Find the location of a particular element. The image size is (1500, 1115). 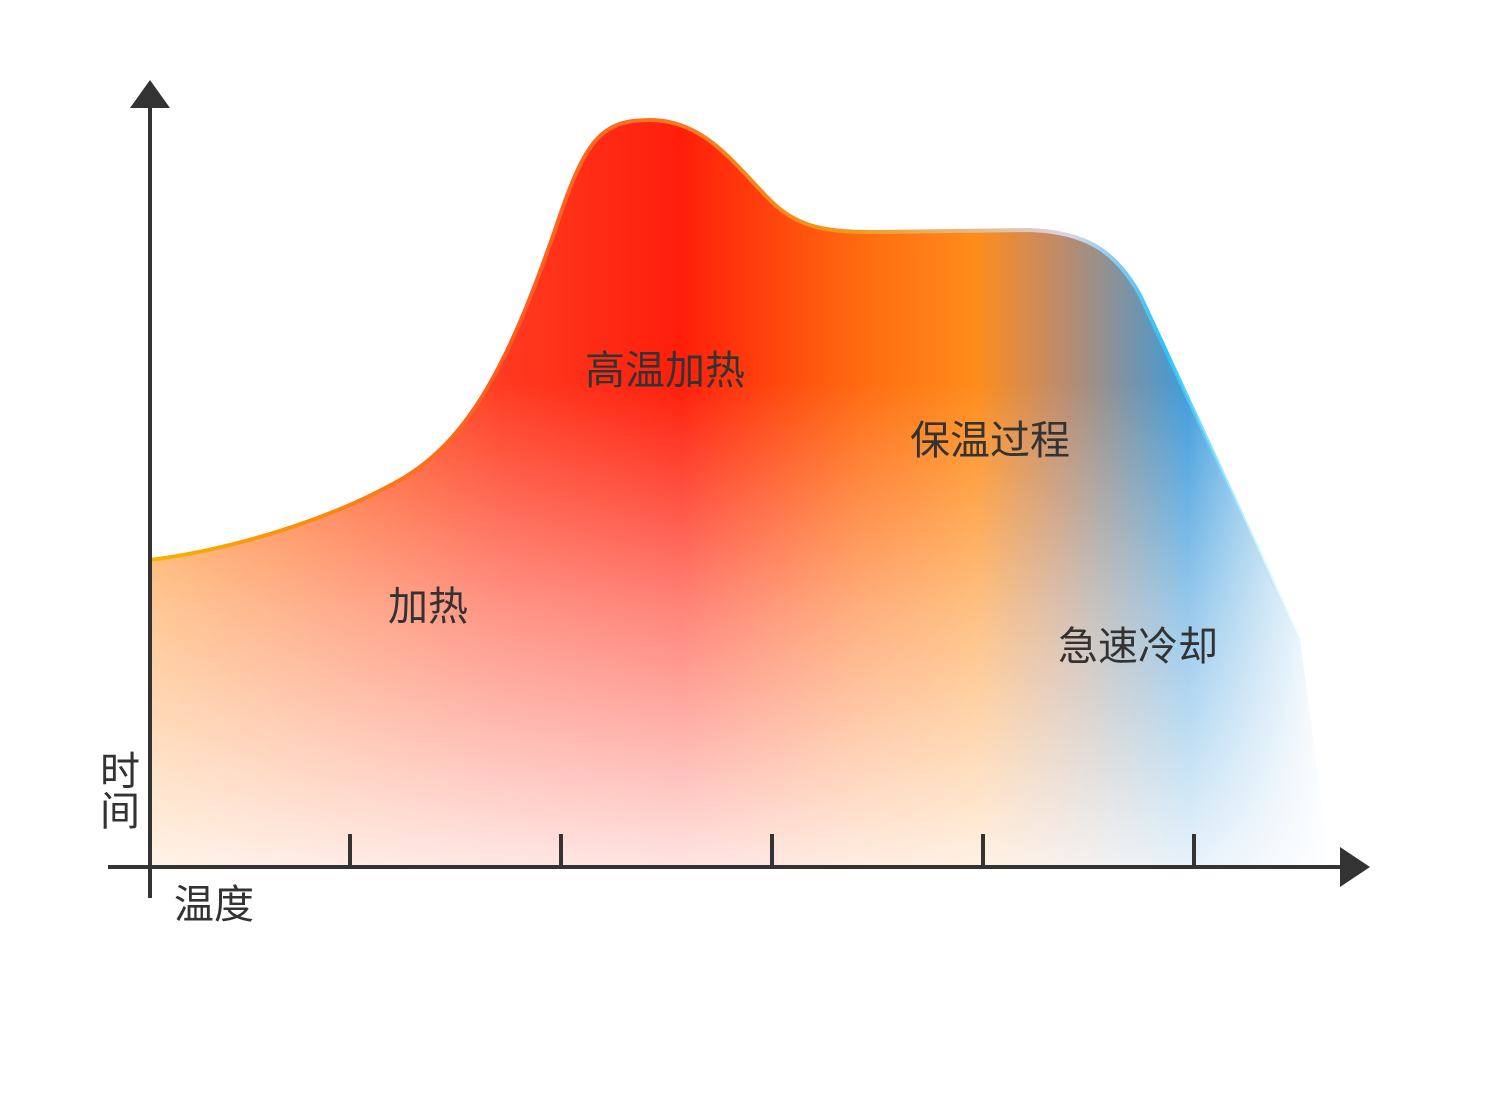

phase-label-cooling: 急速冷却 is located at coordinates (1138, 647).